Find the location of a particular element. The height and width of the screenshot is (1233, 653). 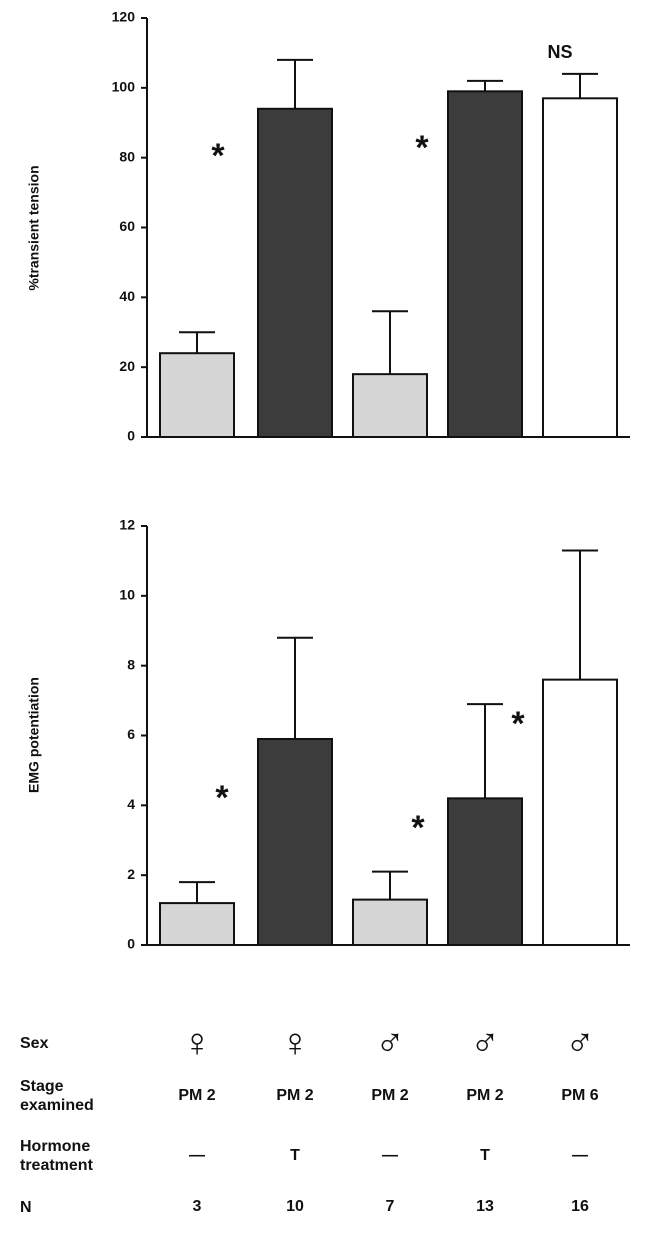

y-axis-label: %transient tension is located at coordinates (34, 227).